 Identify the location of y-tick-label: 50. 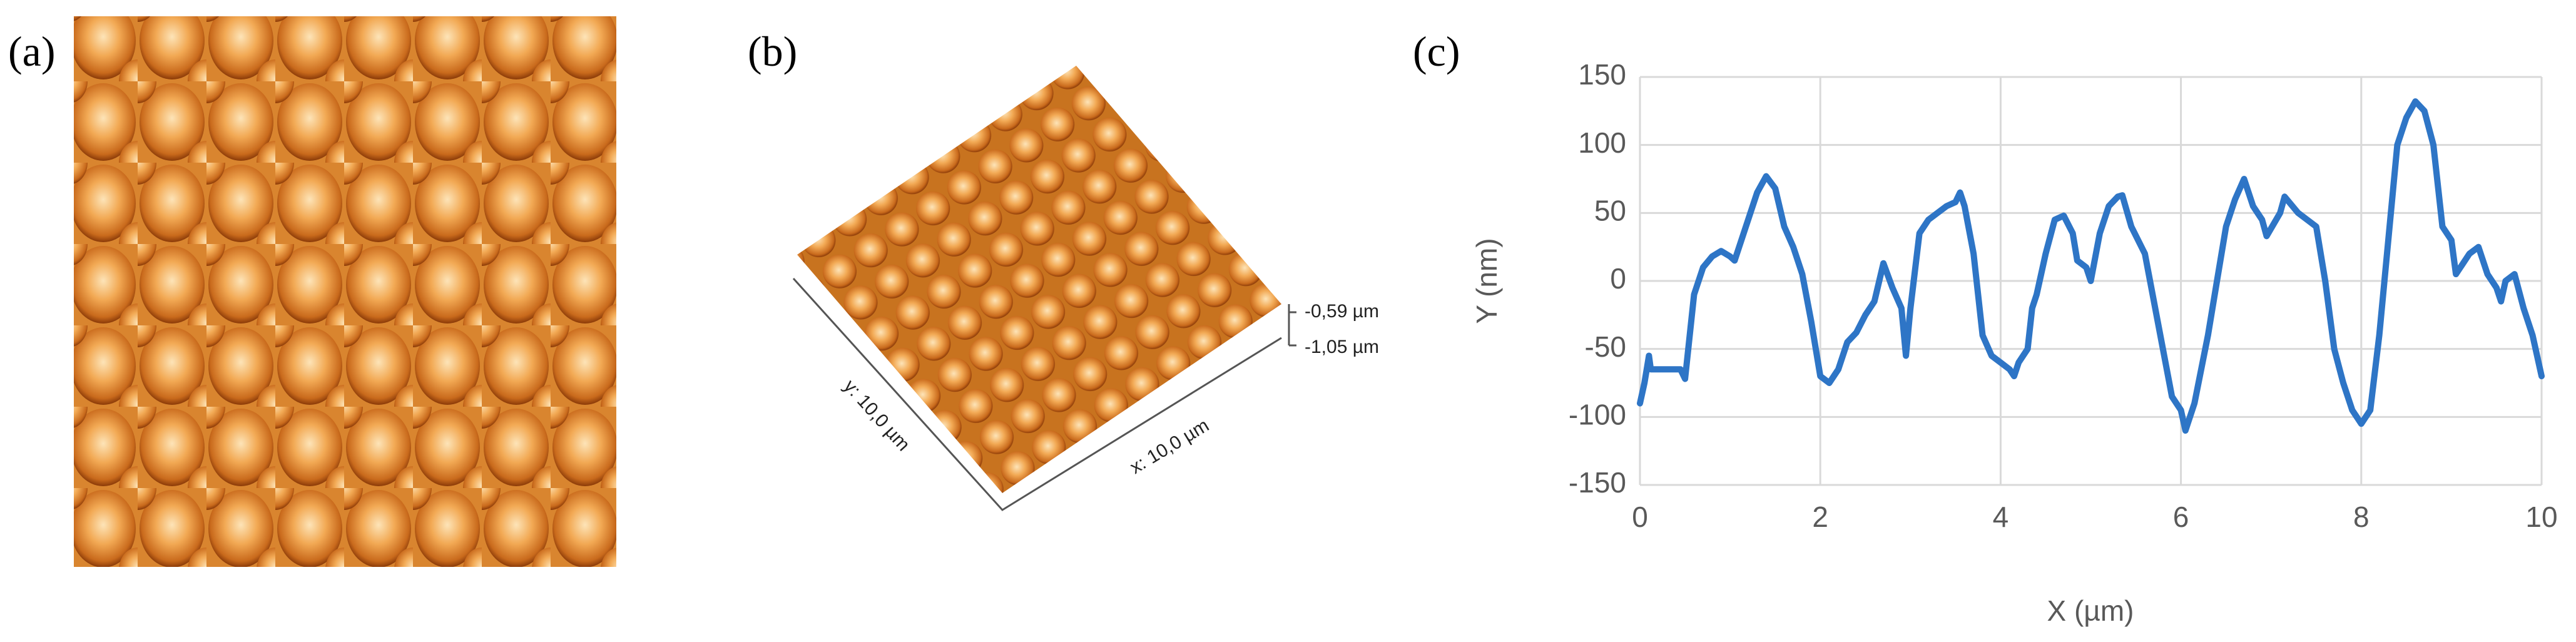
(1610, 211).